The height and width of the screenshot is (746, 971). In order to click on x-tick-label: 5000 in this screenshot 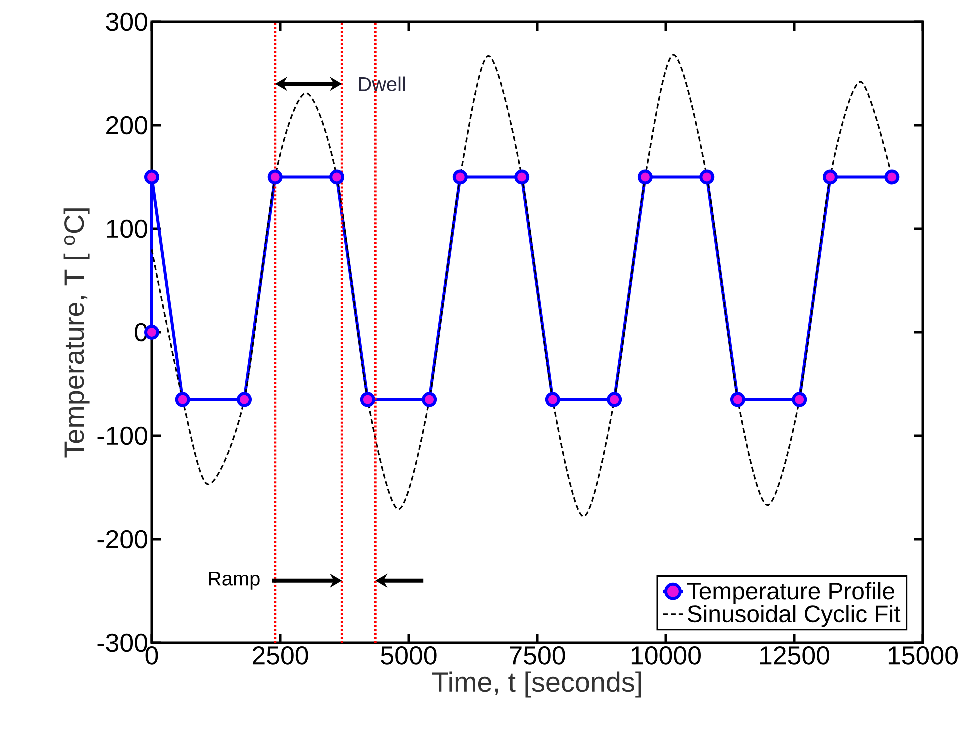, I will do `click(409, 655)`.